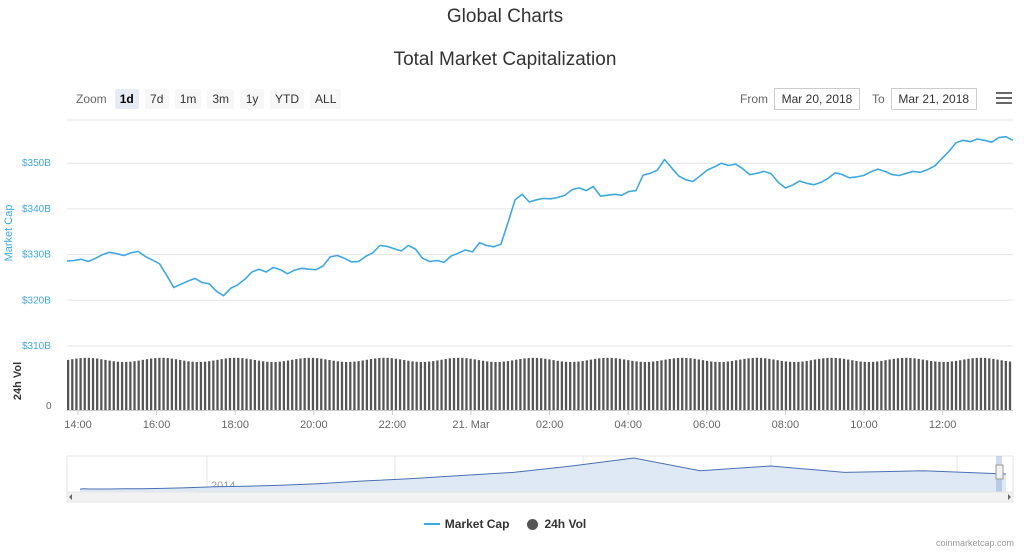  I want to click on y-tick-label: $350B, so click(36, 163).